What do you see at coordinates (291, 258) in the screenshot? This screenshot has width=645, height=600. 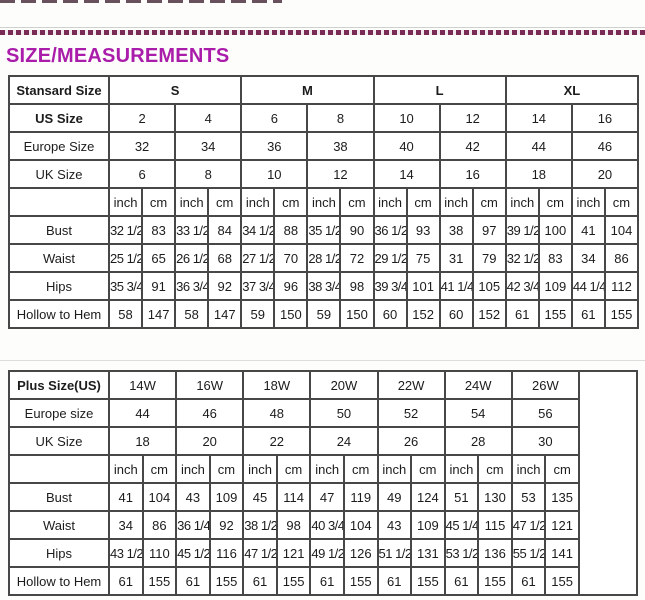 I see `measure-value-cell: 70` at bounding box center [291, 258].